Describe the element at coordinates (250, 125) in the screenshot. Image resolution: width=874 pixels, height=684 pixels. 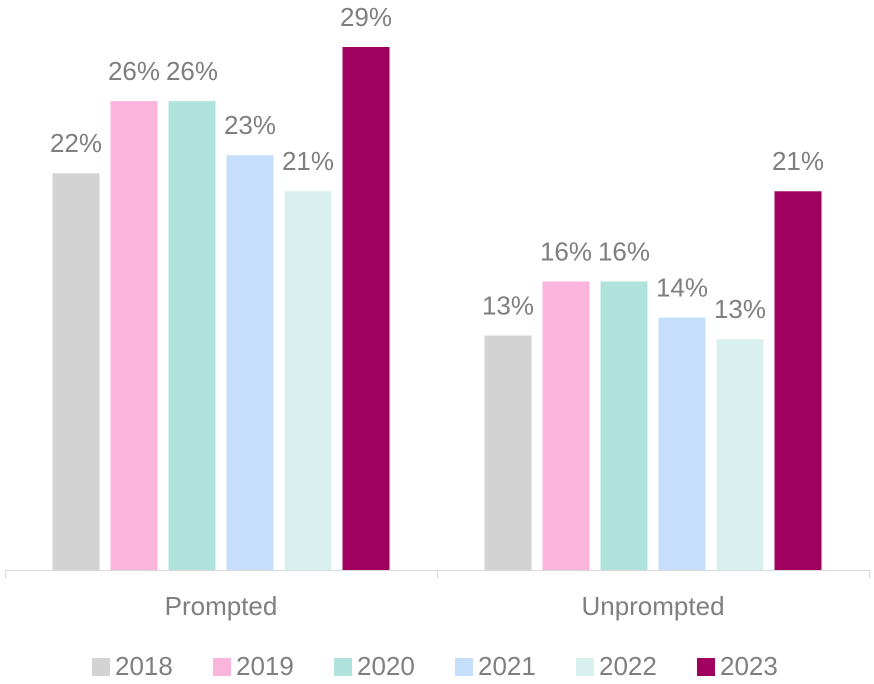
I see `data-label: 23%` at that location.